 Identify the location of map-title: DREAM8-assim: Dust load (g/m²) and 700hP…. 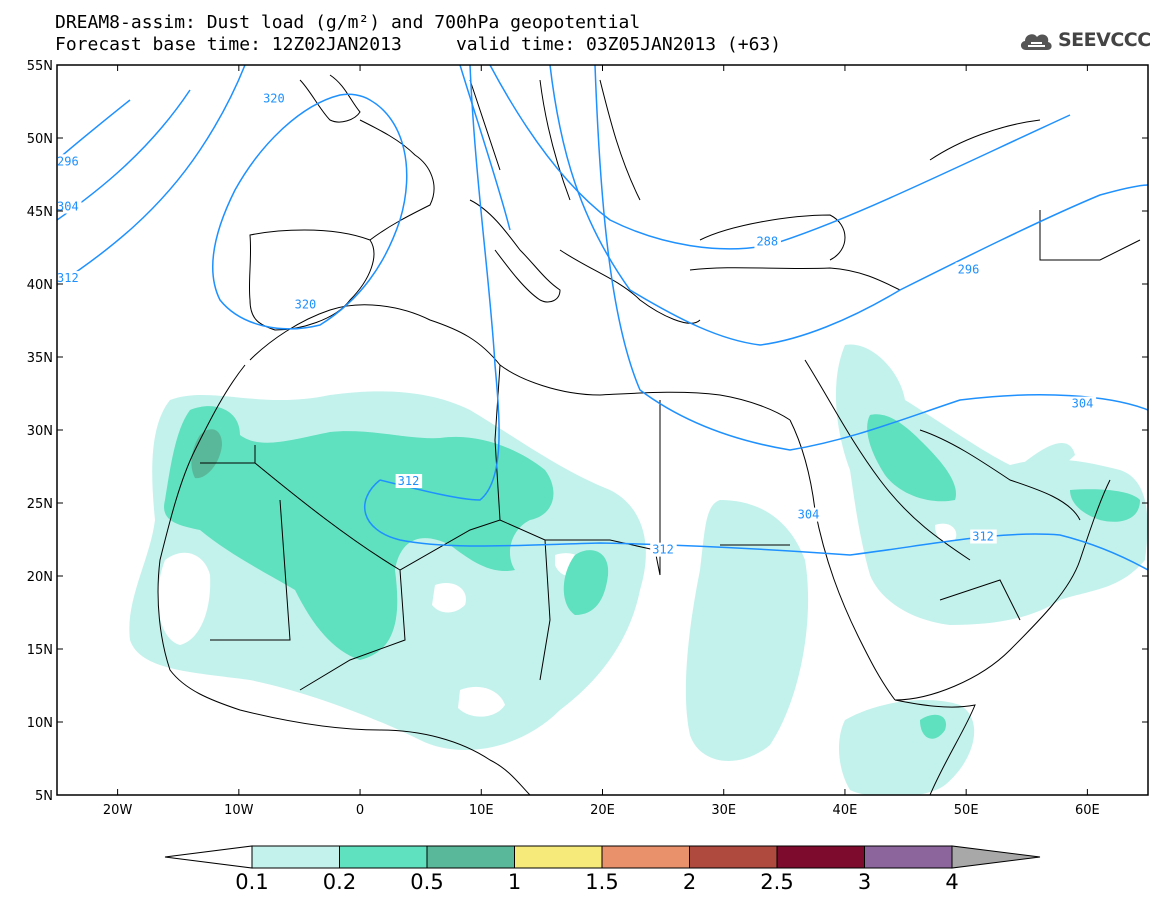
(348, 22).